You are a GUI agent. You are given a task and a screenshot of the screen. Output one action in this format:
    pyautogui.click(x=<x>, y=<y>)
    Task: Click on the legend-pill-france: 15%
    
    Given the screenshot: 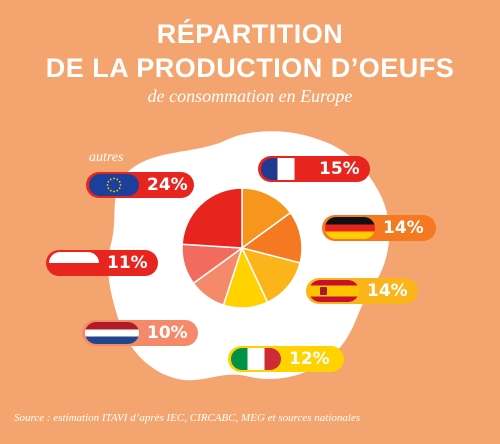 What is the action you would take?
    pyautogui.click(x=314, y=169)
    